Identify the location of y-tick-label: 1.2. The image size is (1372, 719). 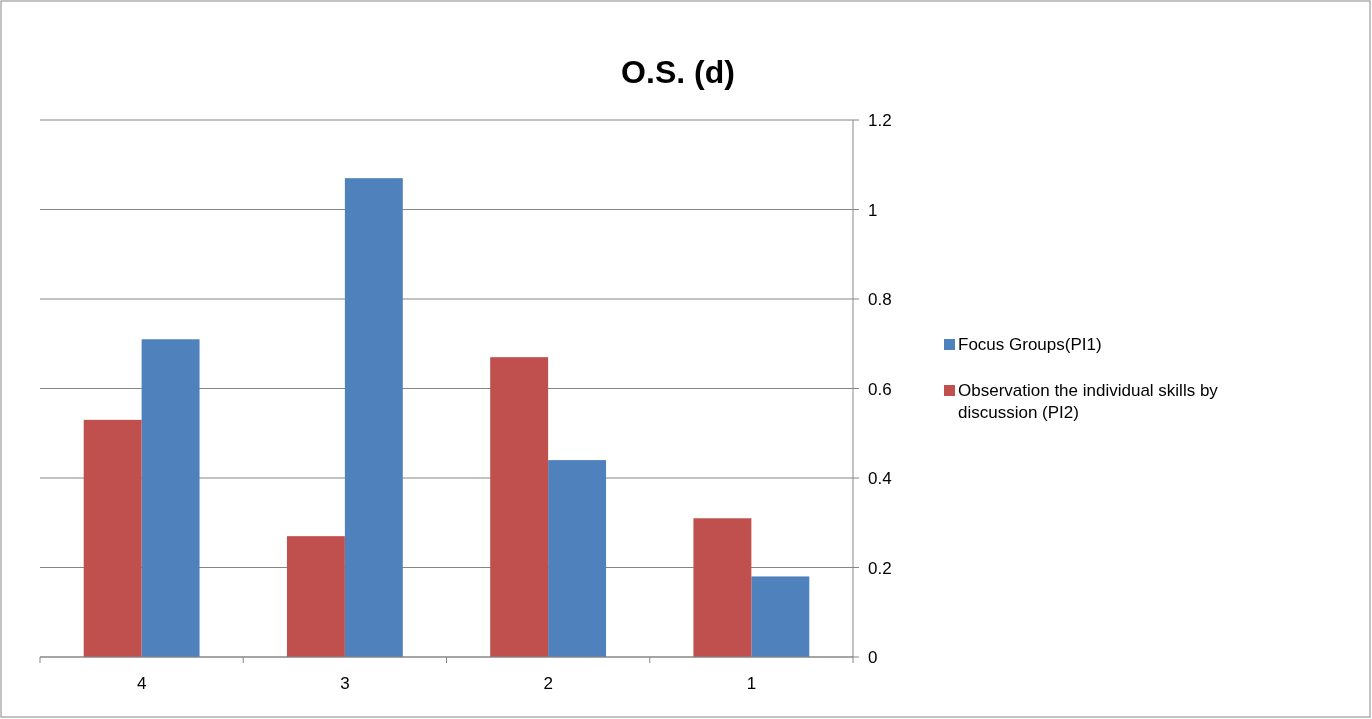
(880, 120).